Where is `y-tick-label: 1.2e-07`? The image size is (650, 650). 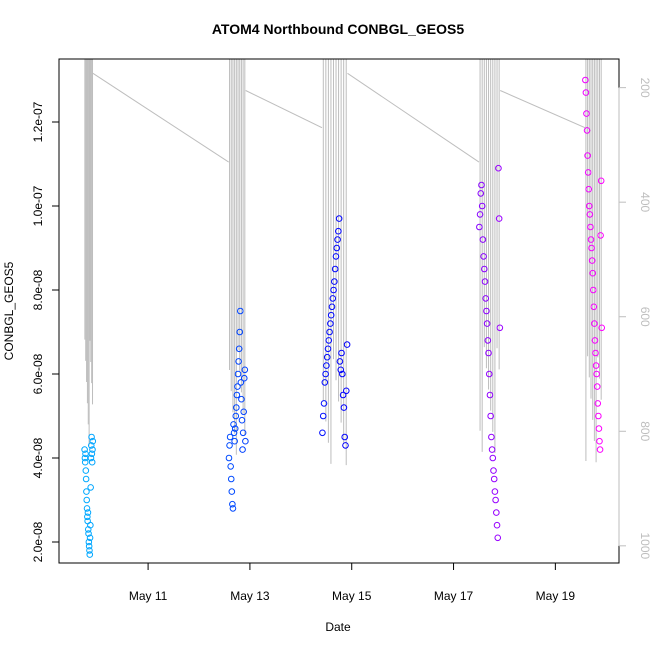 y-tick-label: 1.2e-07 is located at coordinates (38, 121).